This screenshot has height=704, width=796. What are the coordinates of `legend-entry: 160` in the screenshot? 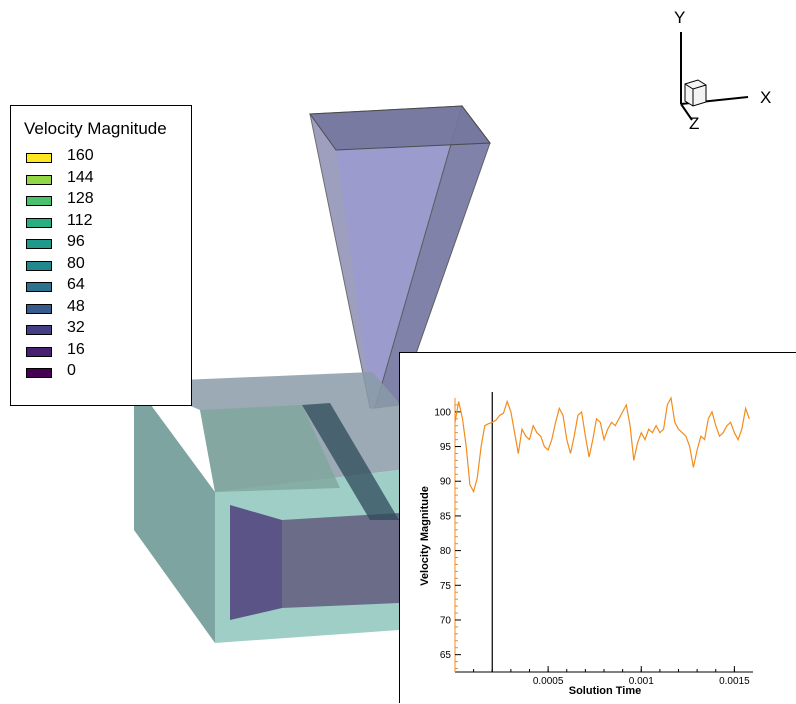 It's located at (96, 157).